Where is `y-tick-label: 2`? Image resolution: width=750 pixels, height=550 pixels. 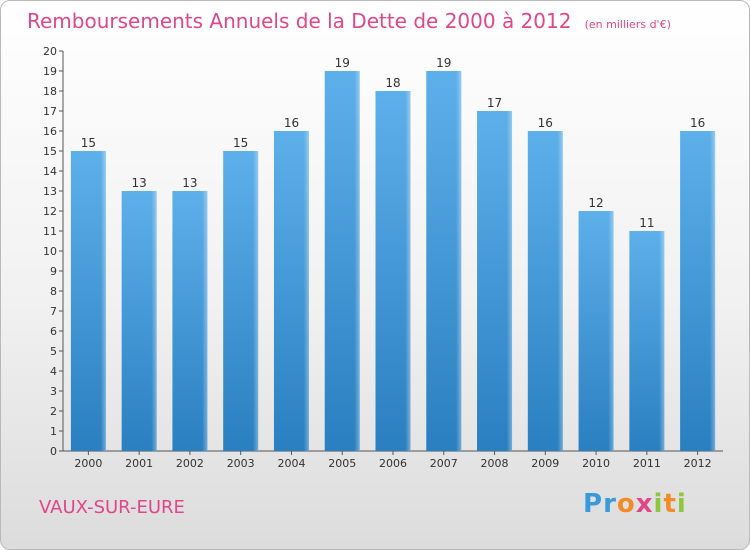 y-tick-label: 2 is located at coordinates (53, 411).